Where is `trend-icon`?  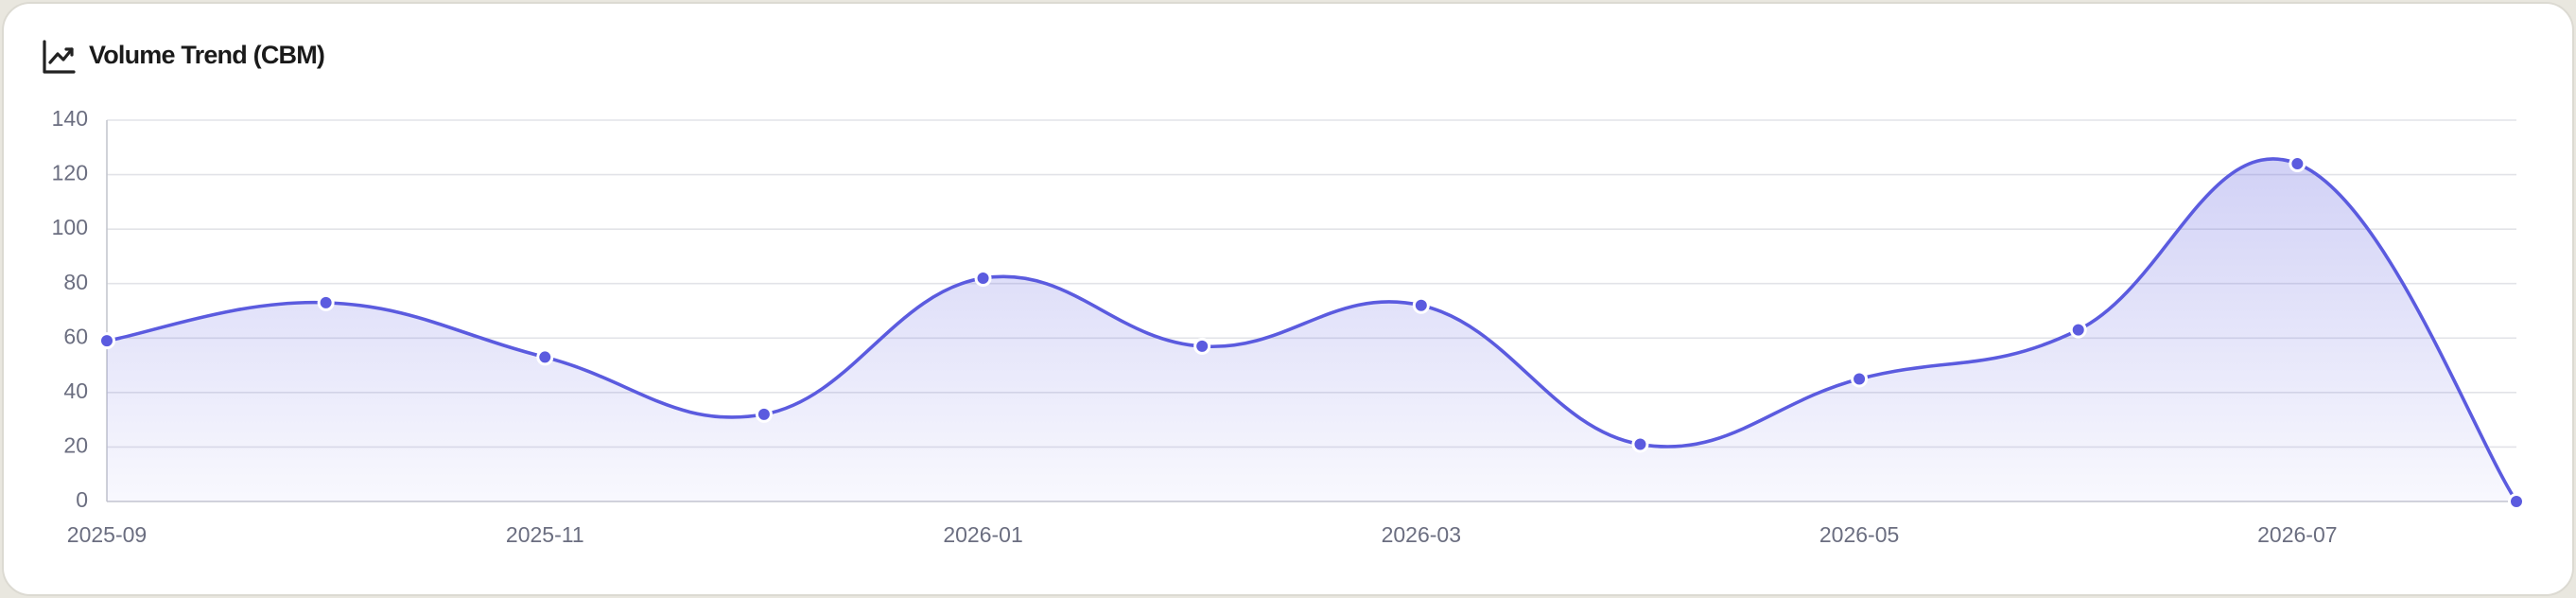 trend-icon is located at coordinates (59, 57).